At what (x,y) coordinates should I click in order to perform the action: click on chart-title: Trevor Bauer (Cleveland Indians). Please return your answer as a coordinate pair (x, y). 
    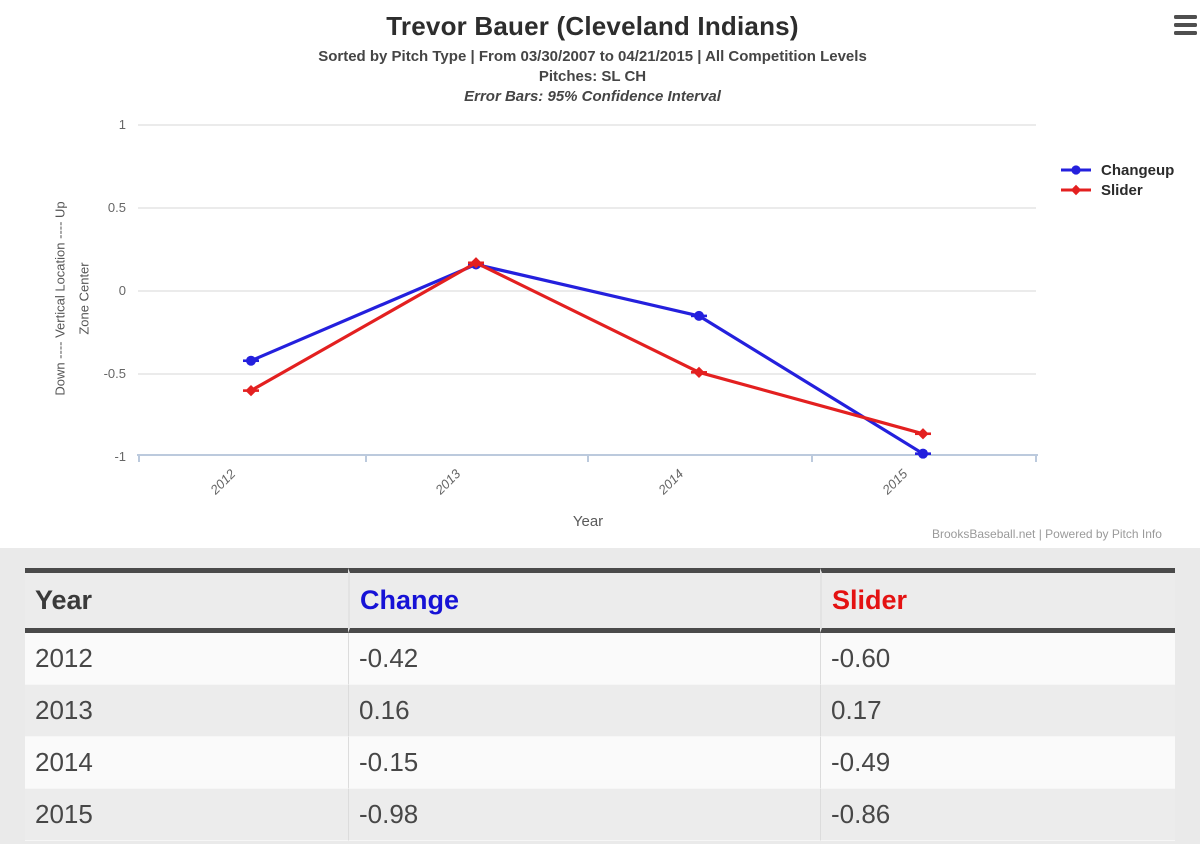
    Looking at the image, I should click on (592, 26).